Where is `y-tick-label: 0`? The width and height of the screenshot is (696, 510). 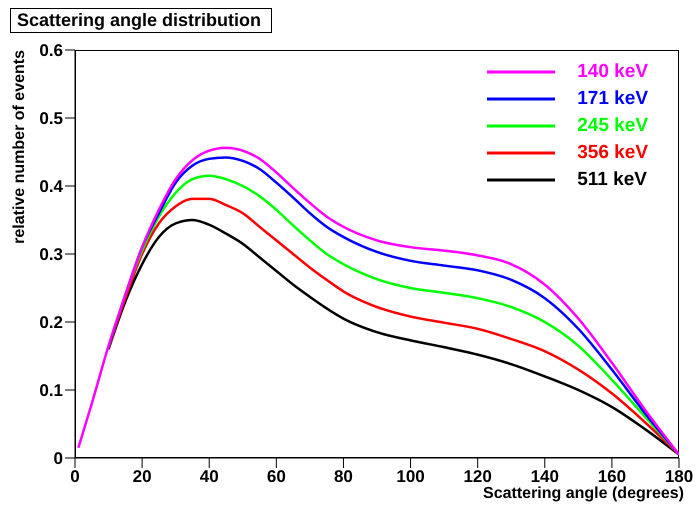
y-tick-label: 0 is located at coordinates (58, 458).